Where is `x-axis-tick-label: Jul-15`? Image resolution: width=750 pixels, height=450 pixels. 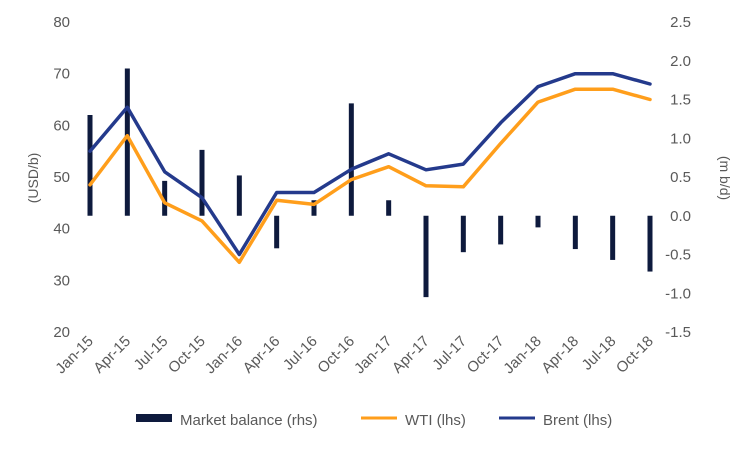 x-axis-tick-label: Jul-15 is located at coordinates (151, 353).